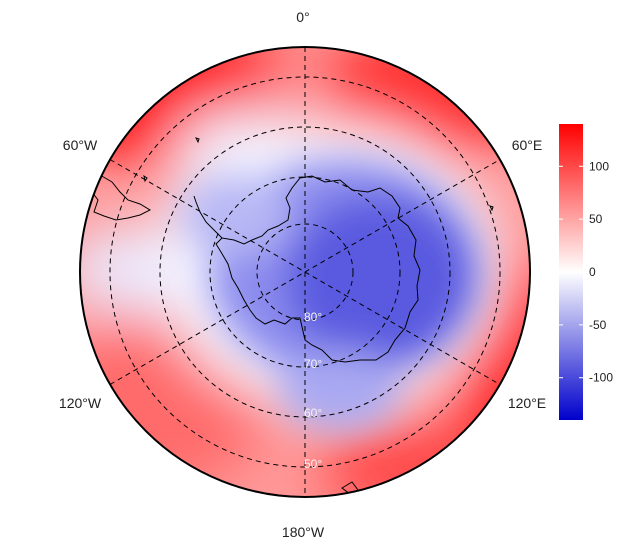  Describe the element at coordinates (601, 378) in the screenshot. I see `colorbar-tick-label: -100` at that location.